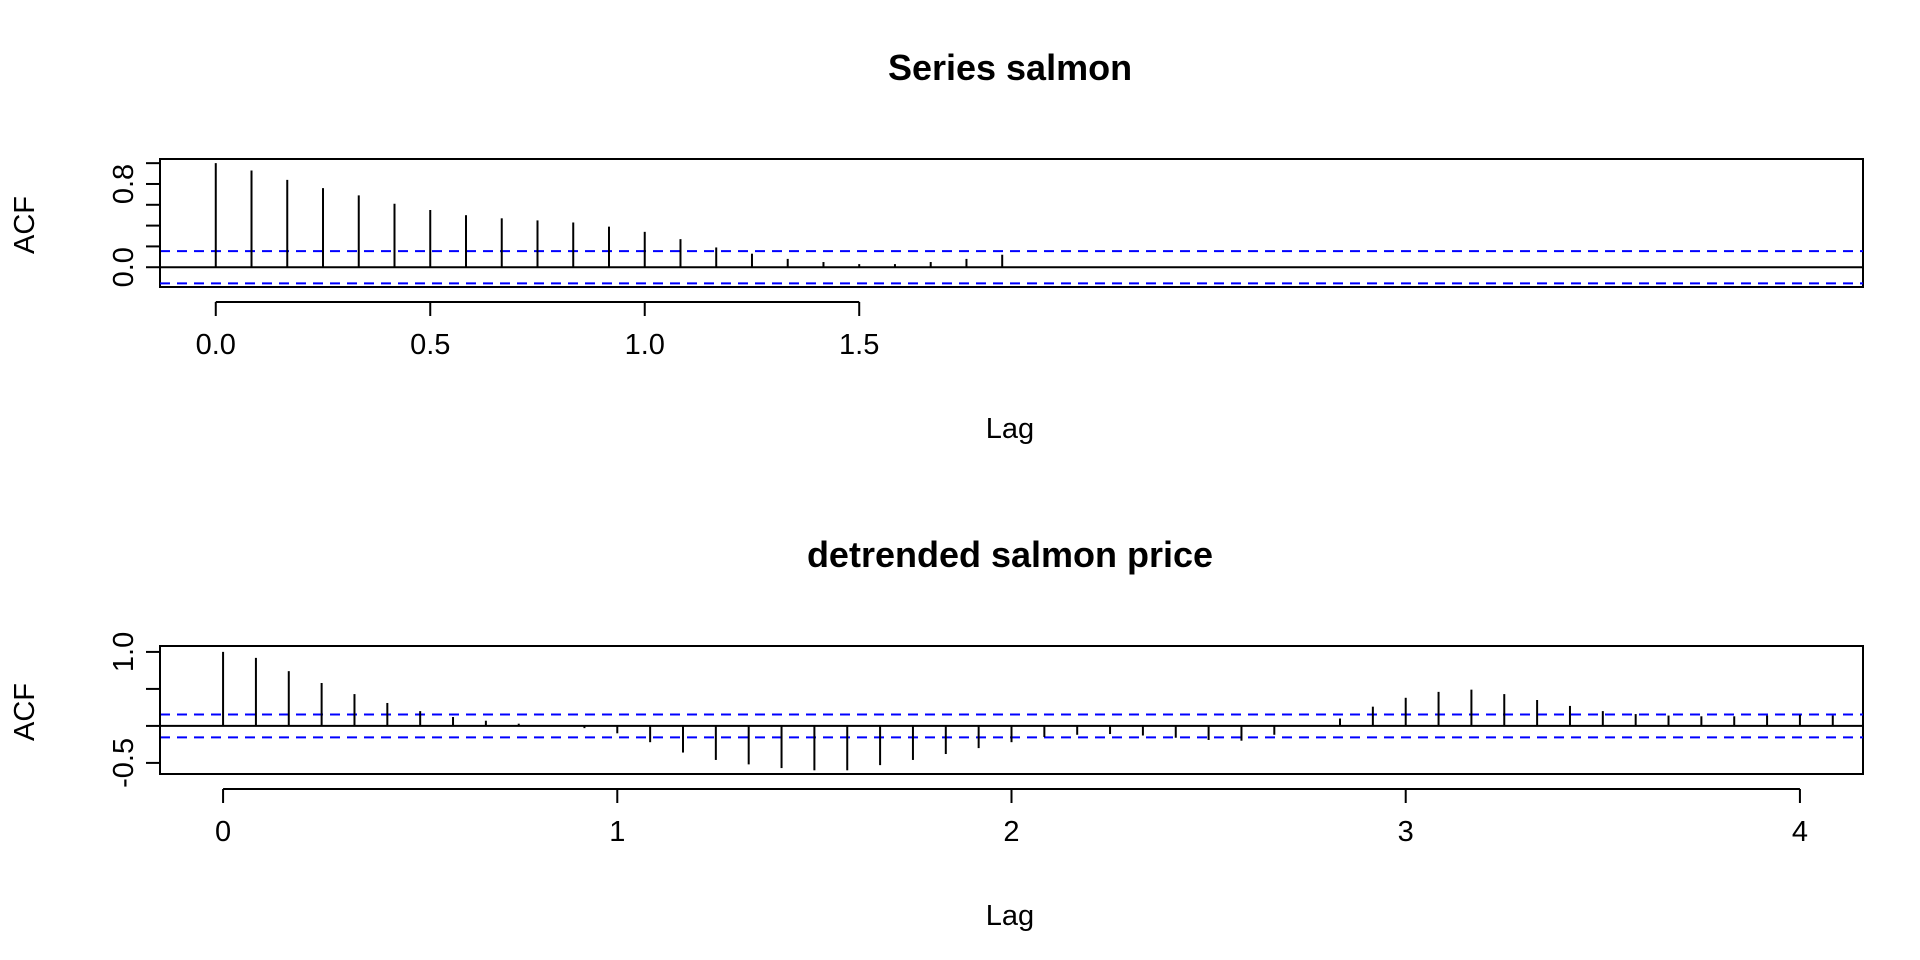 The height and width of the screenshot is (960, 1920). What do you see at coordinates (1011, 710) in the screenshot?
I see `plot-frame` at bounding box center [1011, 710].